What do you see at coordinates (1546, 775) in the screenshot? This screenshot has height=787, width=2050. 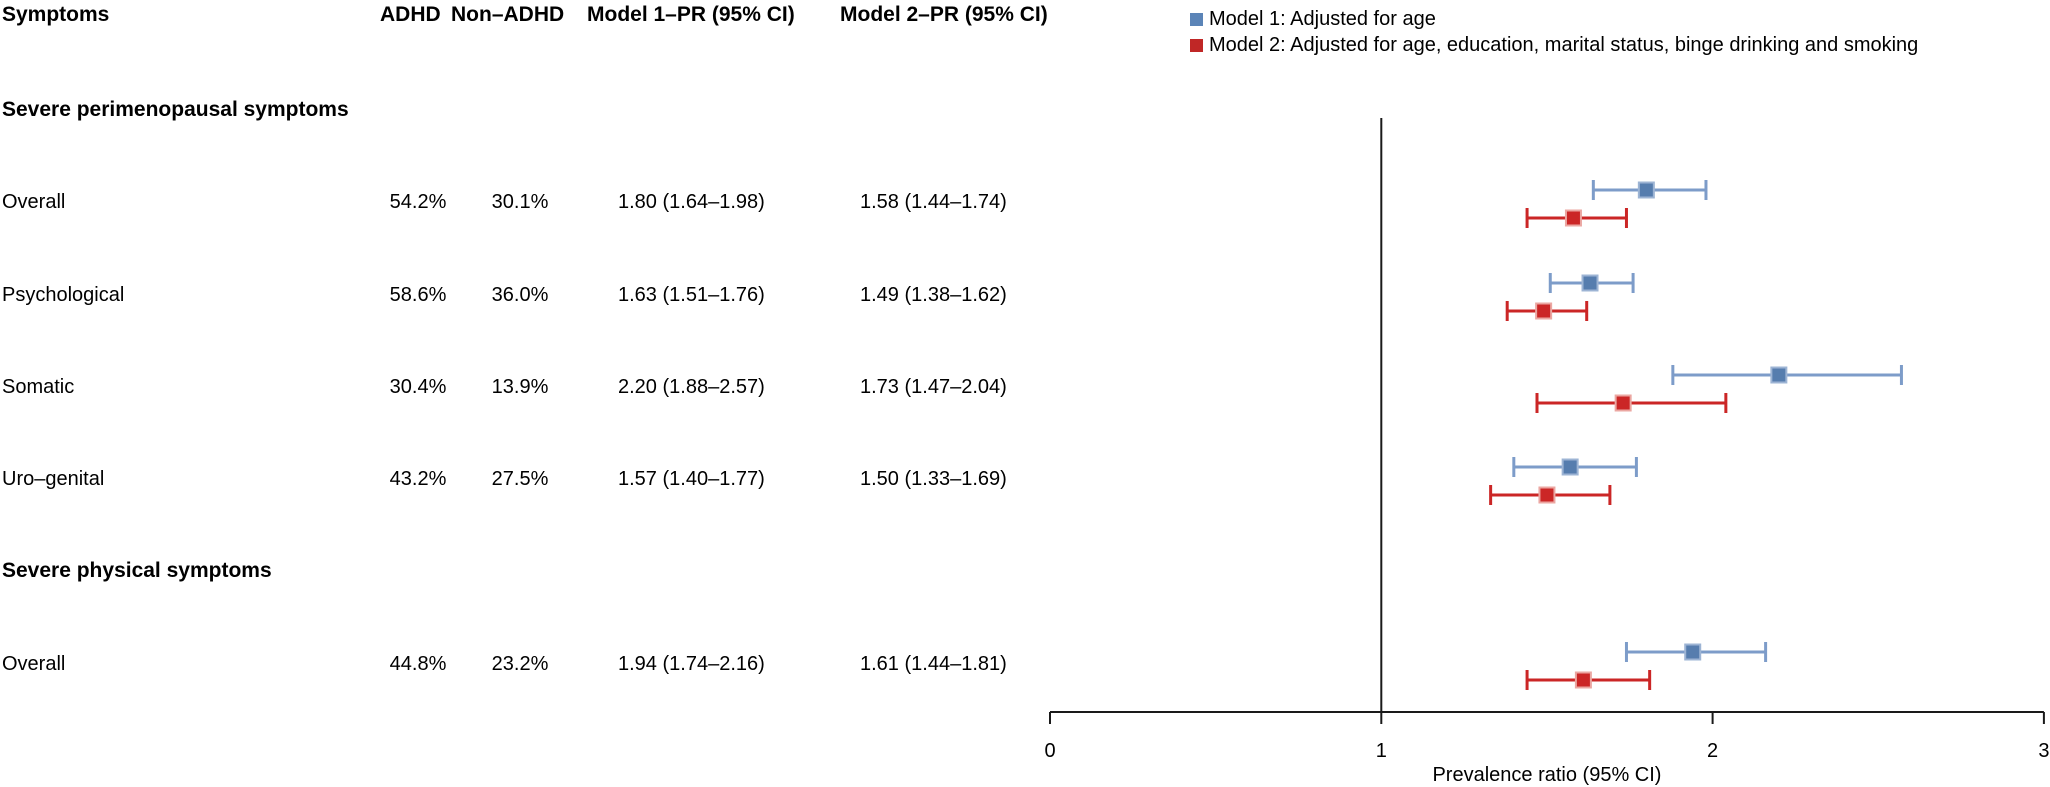 I see `x-axis-title: Prevalence ratio (95% CI)` at bounding box center [1546, 775].